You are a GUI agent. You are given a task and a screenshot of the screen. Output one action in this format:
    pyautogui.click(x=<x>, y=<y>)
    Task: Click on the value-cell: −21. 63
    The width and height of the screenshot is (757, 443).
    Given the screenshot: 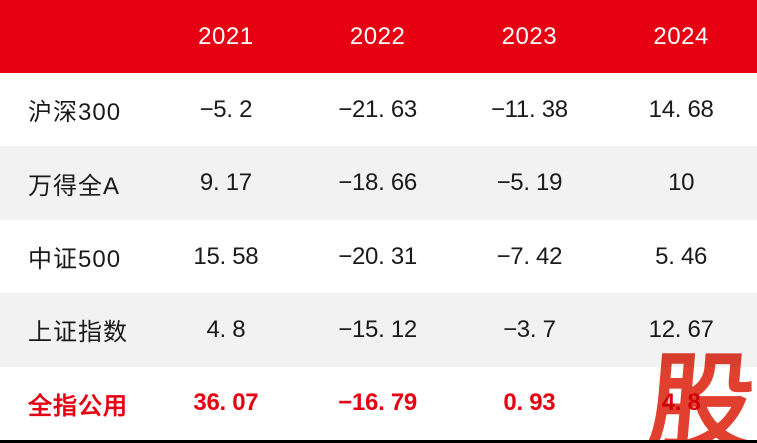 What is the action you would take?
    pyautogui.click(x=377, y=109)
    